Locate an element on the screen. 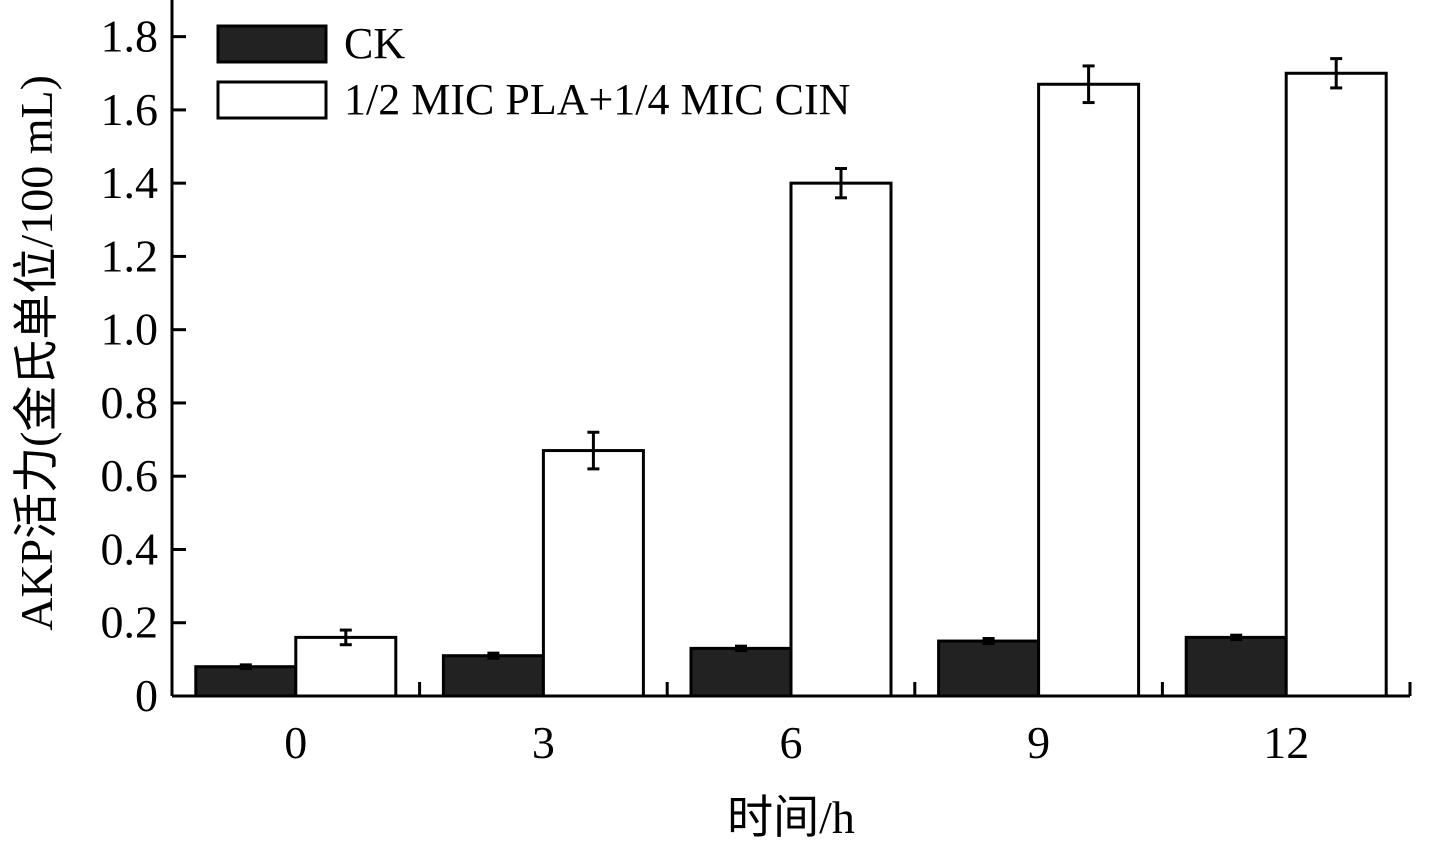  y-tick-label: 1.0 is located at coordinates (130, 329).